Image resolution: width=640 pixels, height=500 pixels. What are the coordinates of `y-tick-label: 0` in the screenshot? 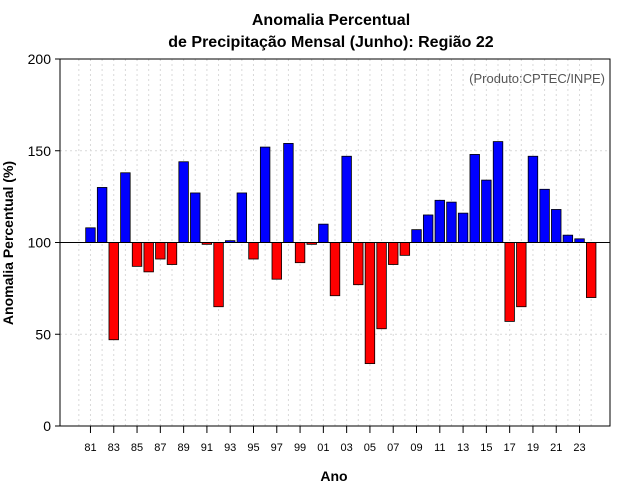 It's located at (47, 426).